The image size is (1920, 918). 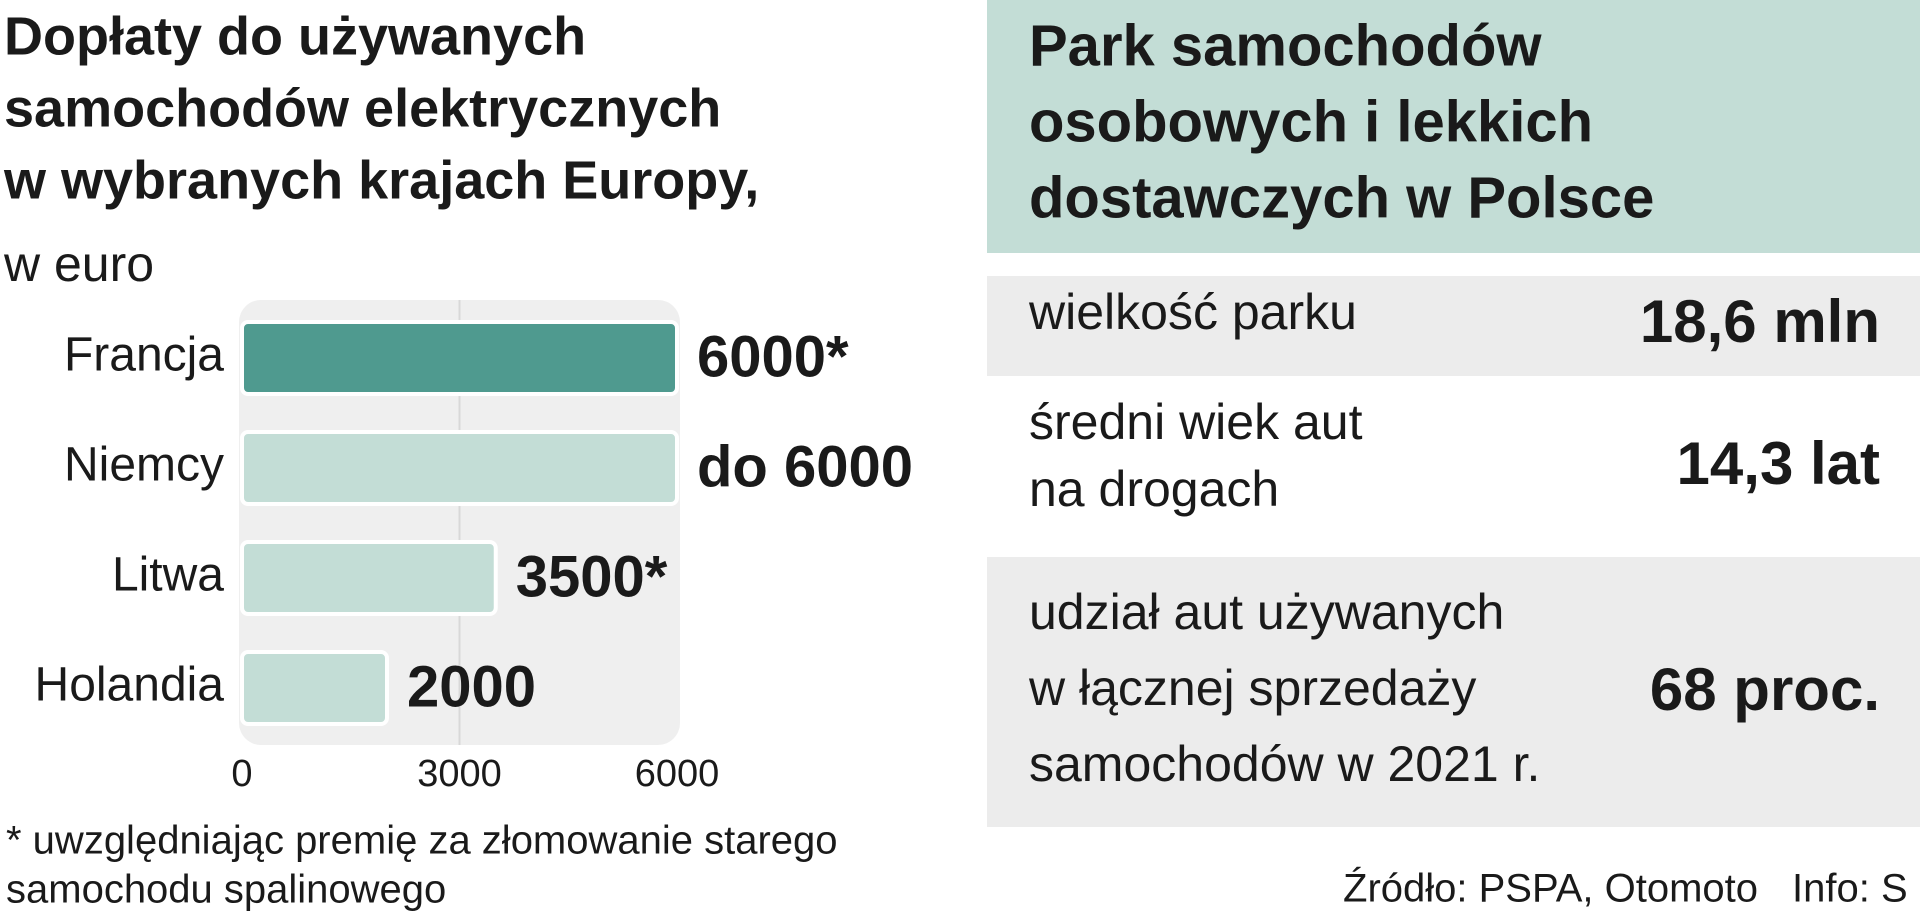 What do you see at coordinates (1311, 121) in the screenshot?
I see `table-title: osobowych i lekkich` at bounding box center [1311, 121].